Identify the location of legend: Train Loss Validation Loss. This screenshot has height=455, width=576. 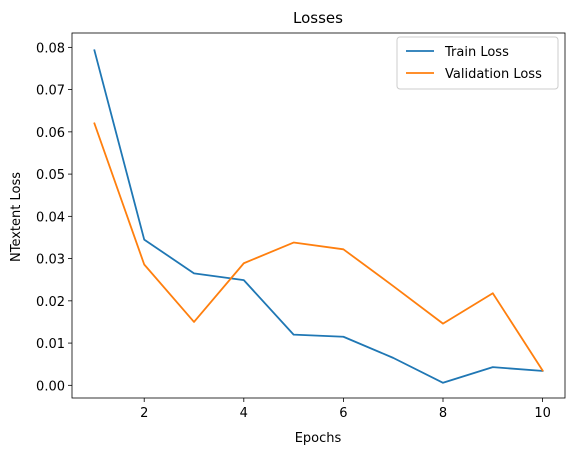
(477, 63).